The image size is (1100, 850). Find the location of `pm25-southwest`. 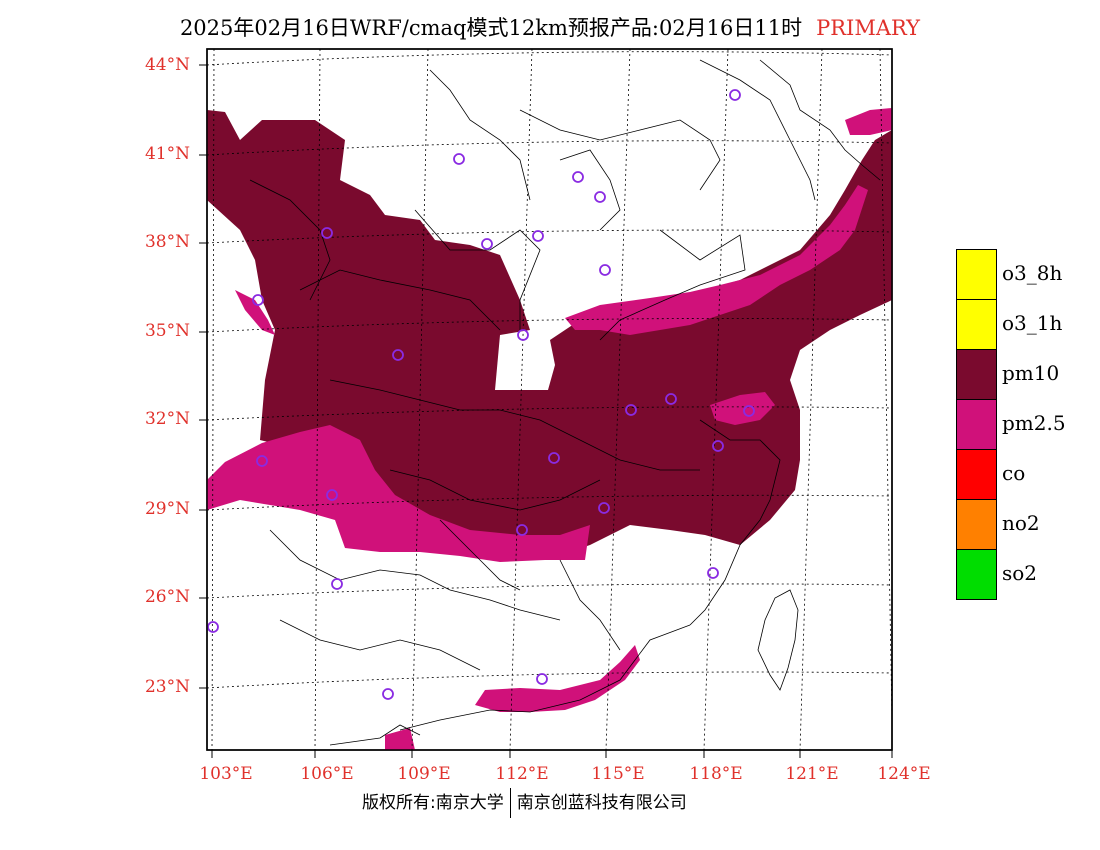

pm25-southwest is located at coordinates (398, 493).